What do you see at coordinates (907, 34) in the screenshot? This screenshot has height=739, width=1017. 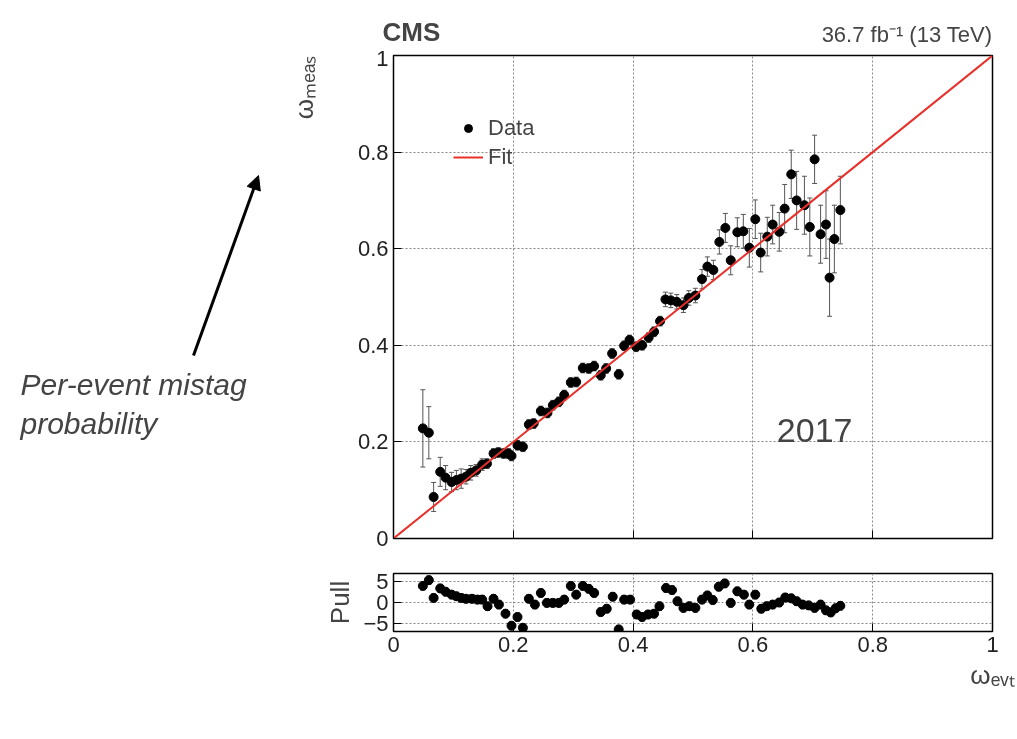 I see `chart-subtitle: 36.7 fb⁻¹ (13 TeV)` at bounding box center [907, 34].